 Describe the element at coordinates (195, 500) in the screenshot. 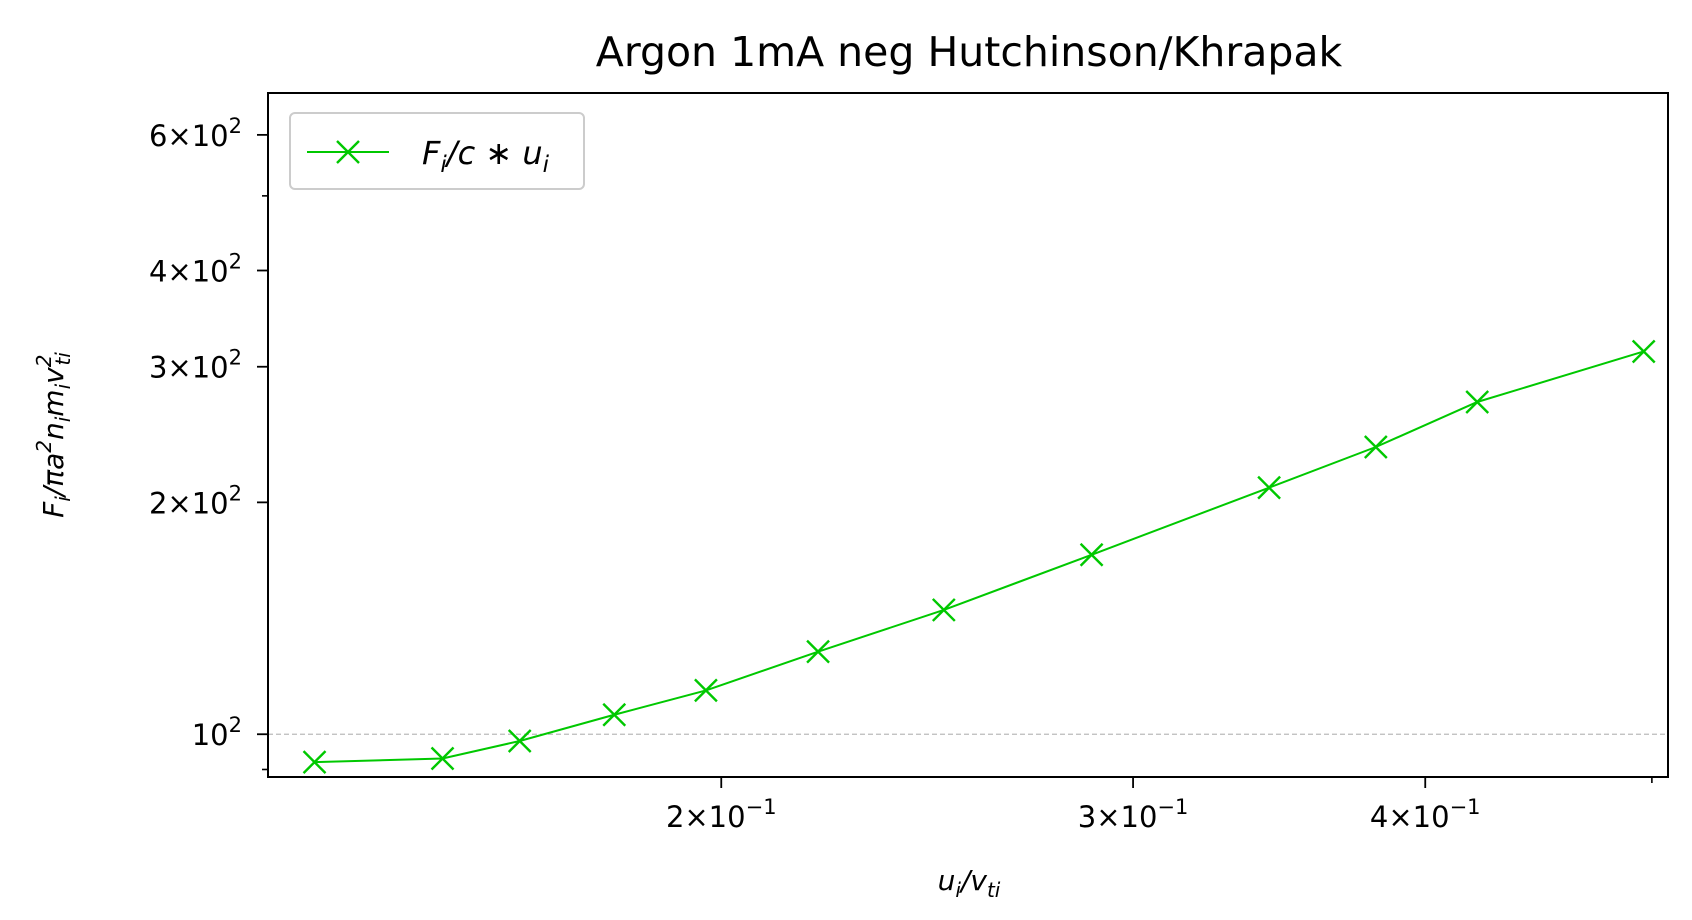

I see `y-tick-label: 2×102` at that location.